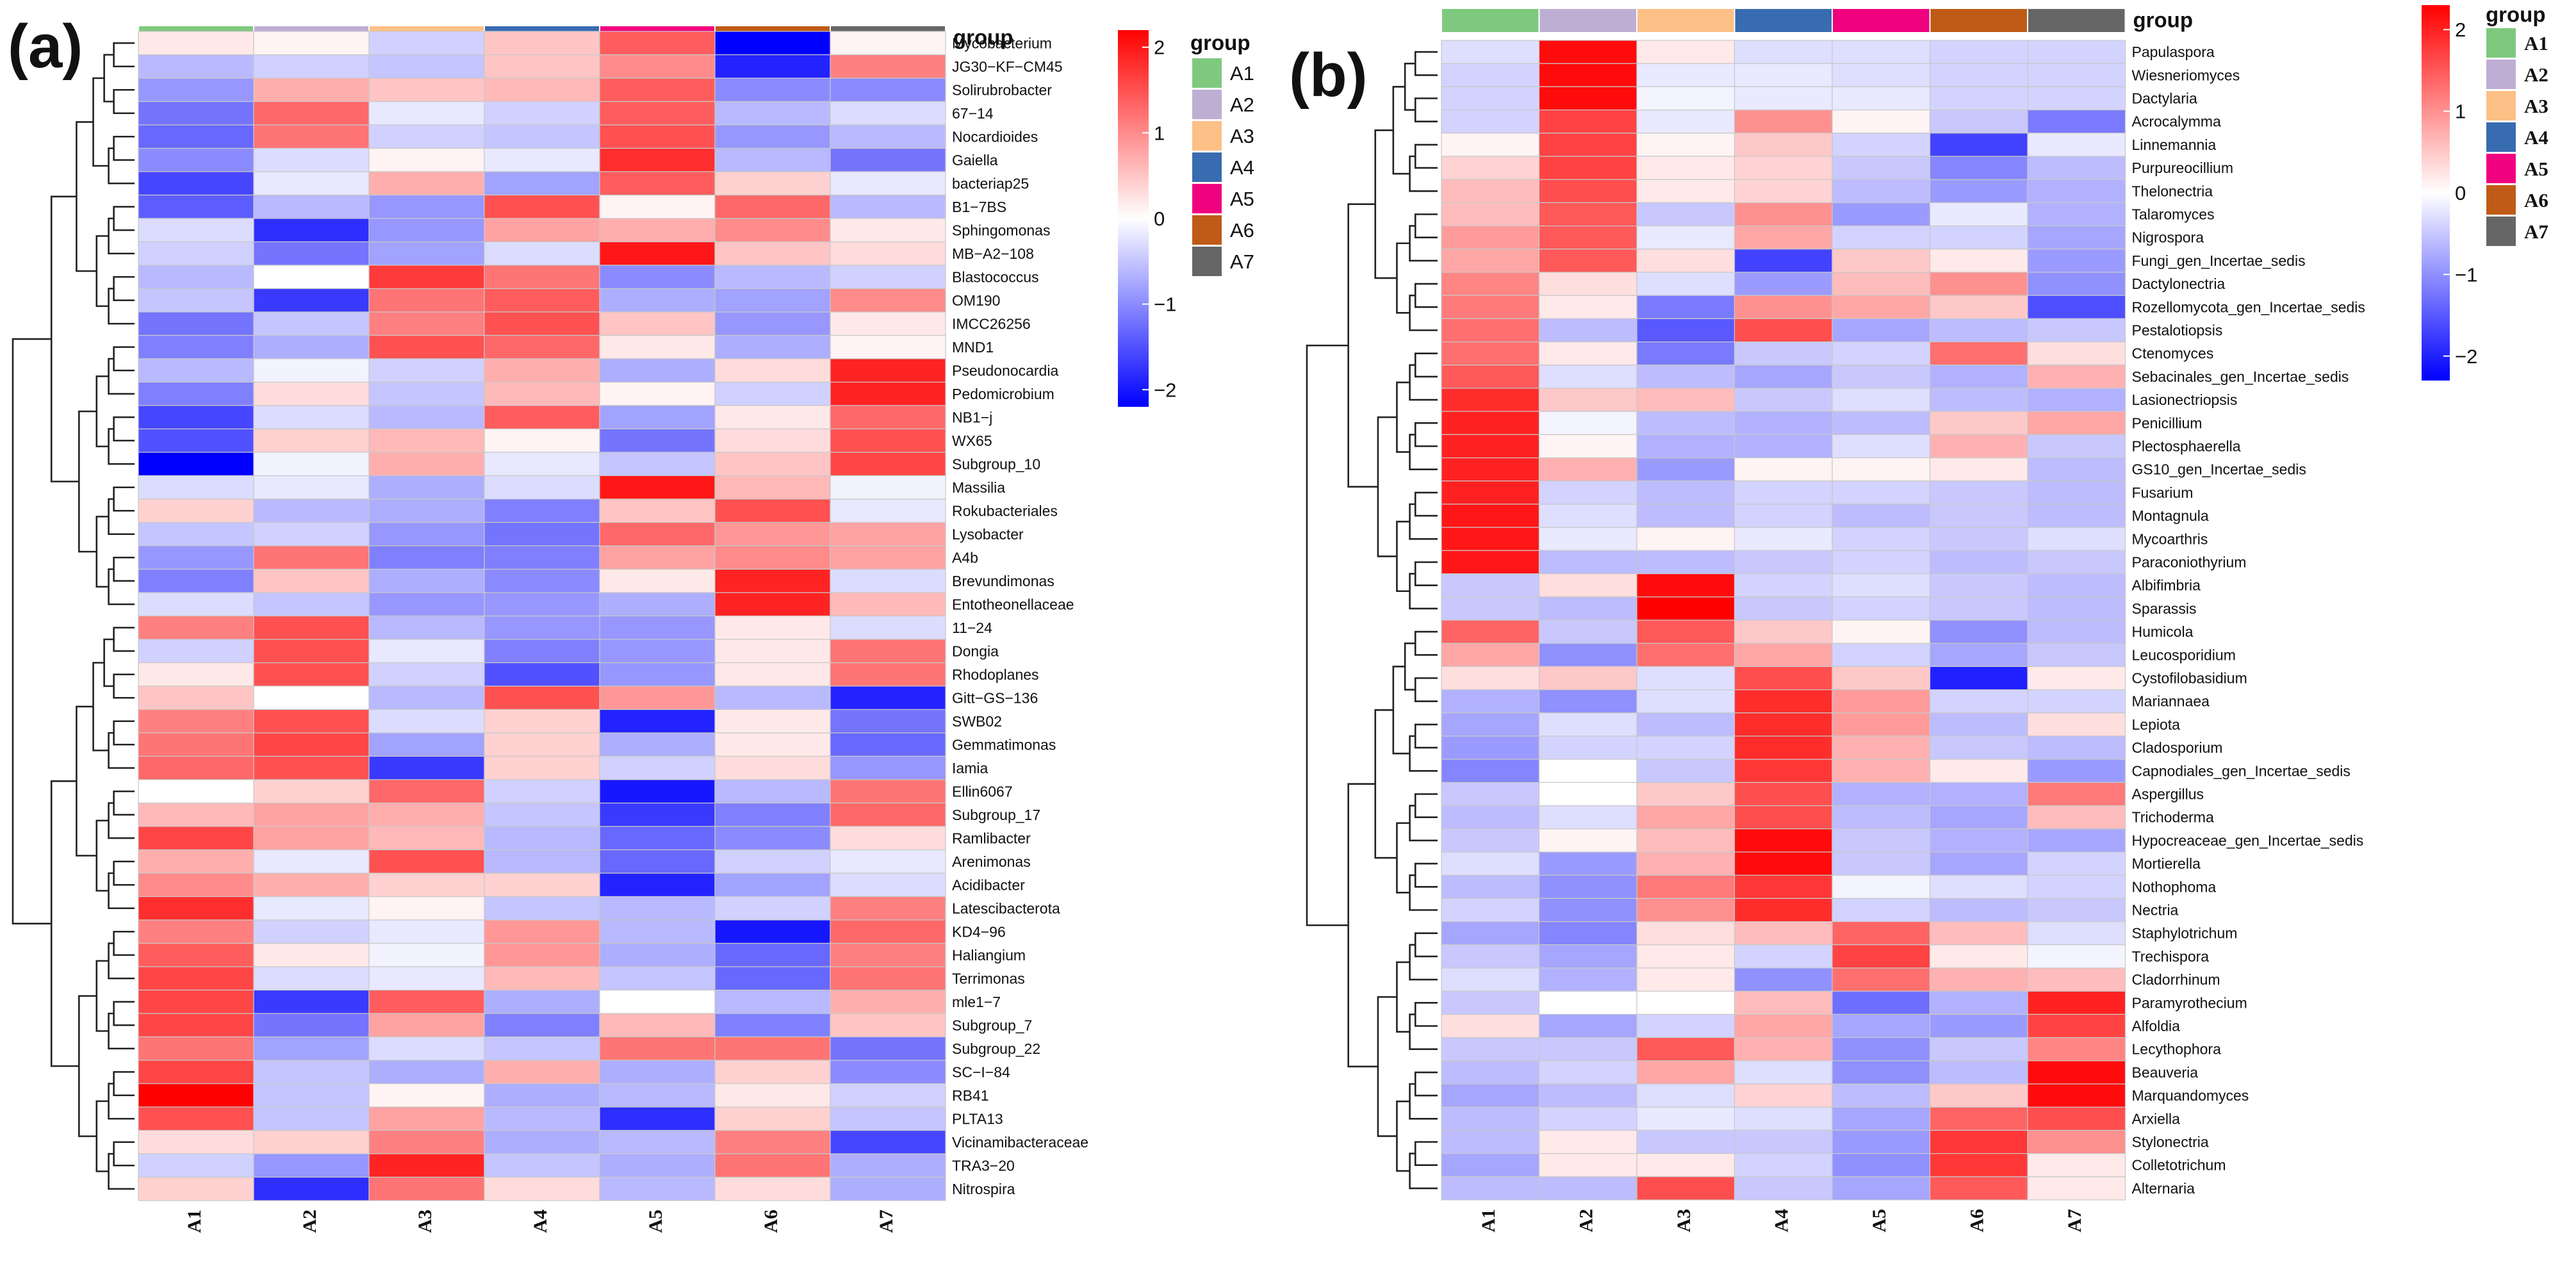 This screenshot has height=1280, width=2576. Describe the element at coordinates (2163, 1188) in the screenshot. I see `row-label: Alternaria` at that location.